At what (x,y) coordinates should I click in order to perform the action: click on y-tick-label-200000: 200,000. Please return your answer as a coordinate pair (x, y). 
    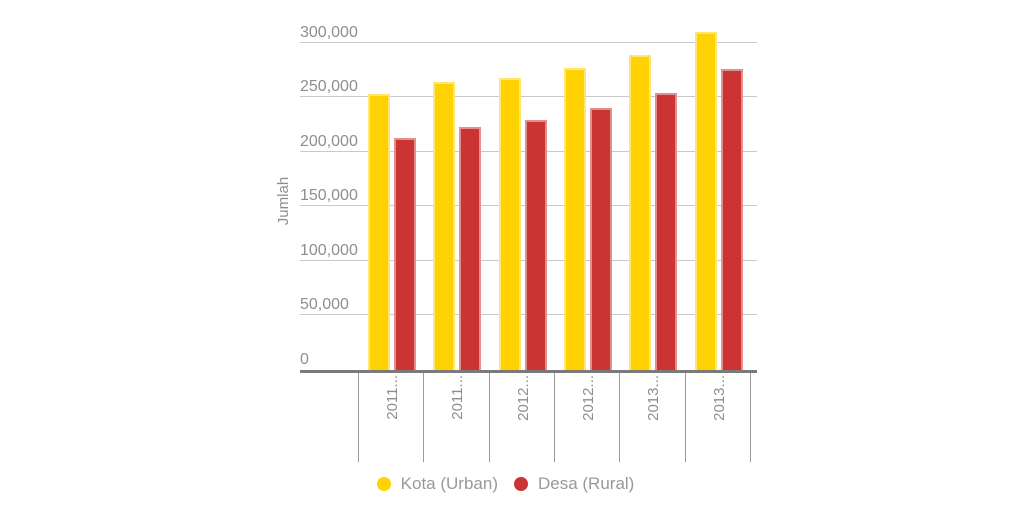
    Looking at the image, I should click on (329, 141).